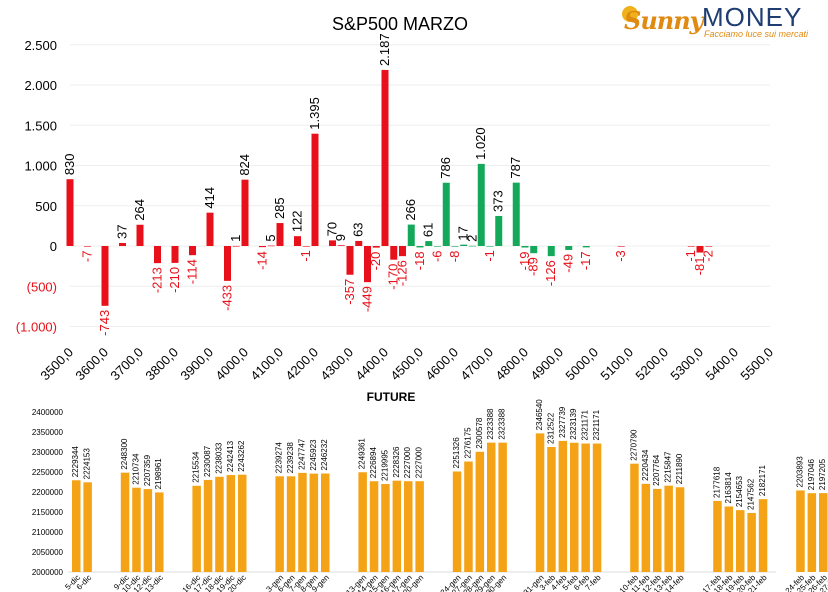  What do you see at coordinates (546, 364) in the screenshot?
I see `x-tick-label: 4900,0` at bounding box center [546, 364].